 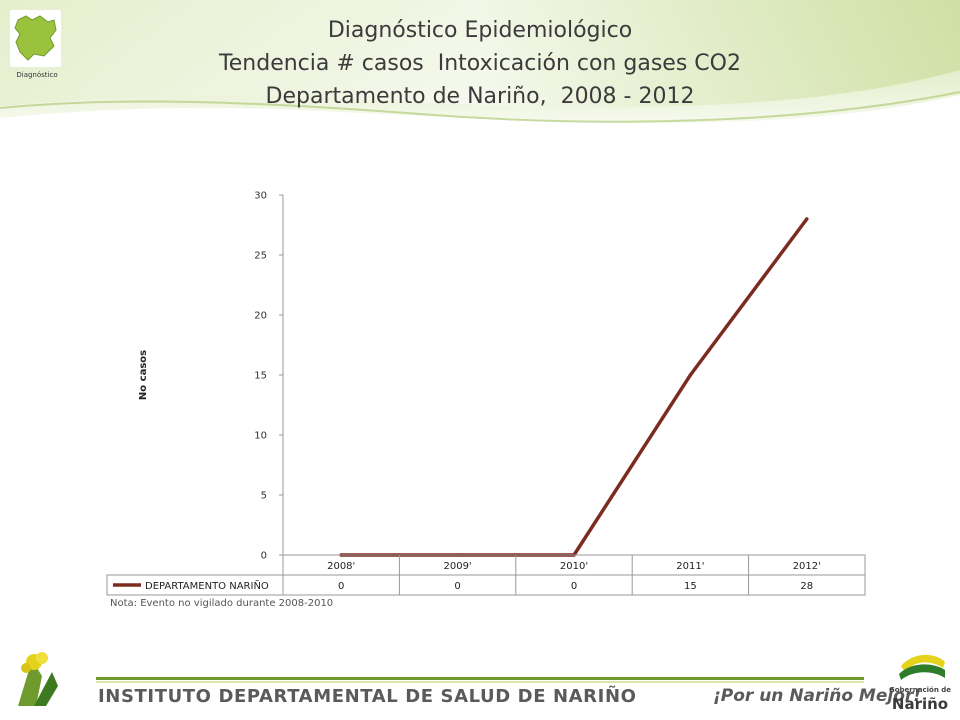 What do you see at coordinates (480, 678) in the screenshot?
I see `footer-rule` at bounding box center [480, 678].